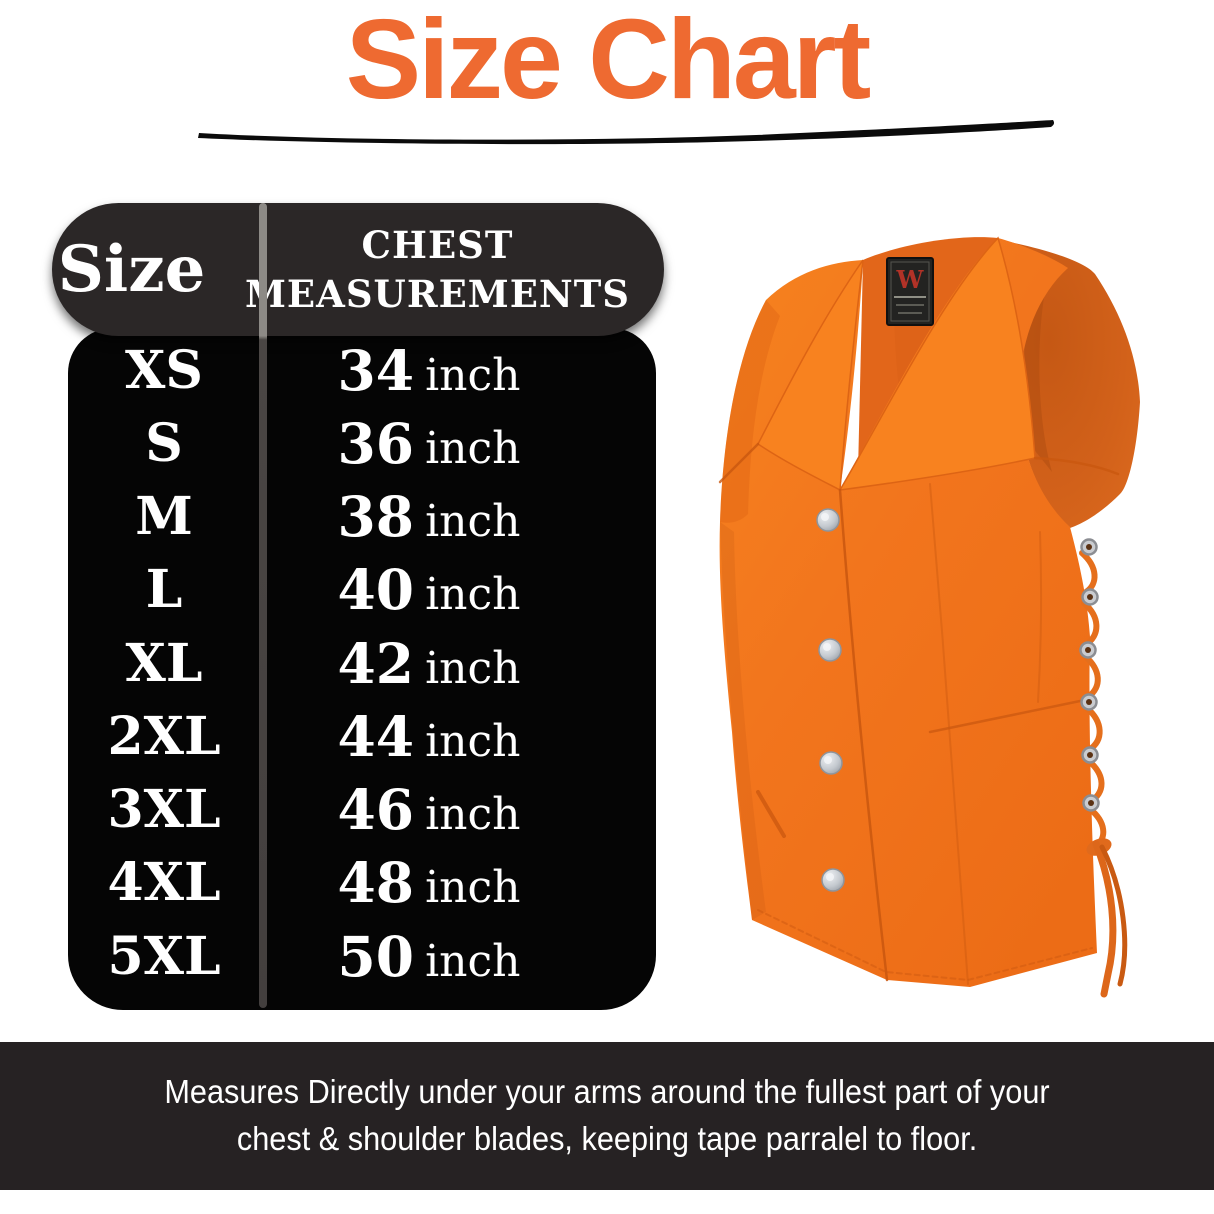 The image size is (1214, 1214). I want to click on table-row: 5XL 50 inch, so click(362, 956).